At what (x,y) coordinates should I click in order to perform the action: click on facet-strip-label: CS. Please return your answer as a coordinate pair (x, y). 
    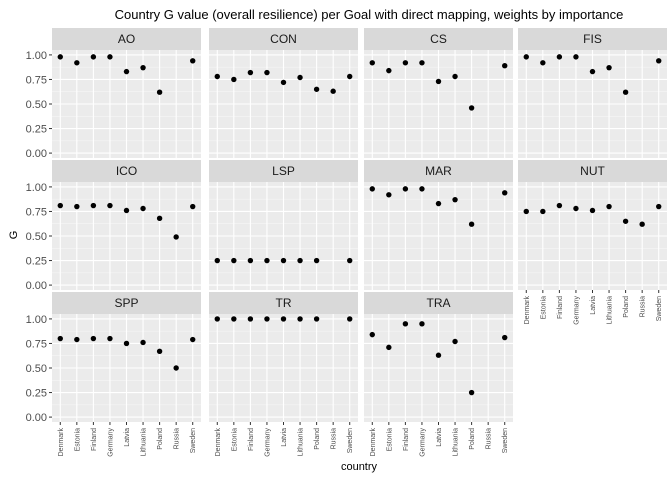
    Looking at the image, I should click on (438, 39).